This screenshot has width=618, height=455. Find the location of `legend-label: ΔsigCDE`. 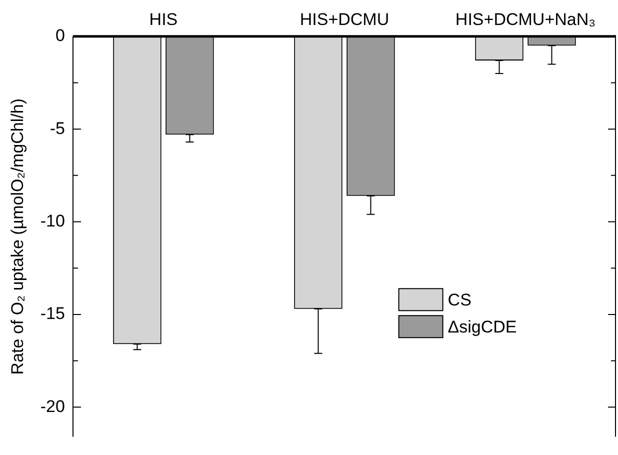

legend-label: ΔsigCDE is located at coordinates (482, 326).